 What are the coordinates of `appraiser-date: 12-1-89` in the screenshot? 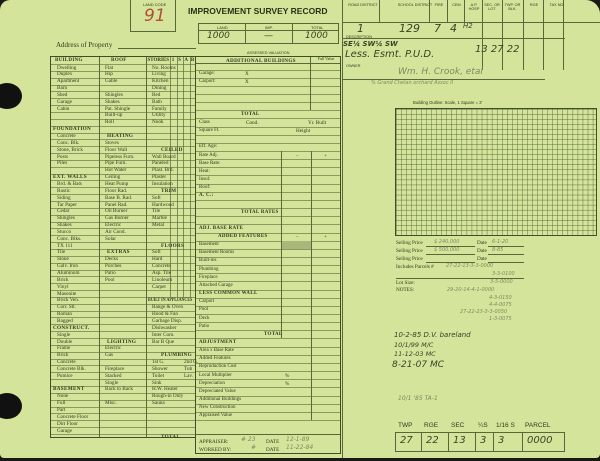 It's located at (298, 439).